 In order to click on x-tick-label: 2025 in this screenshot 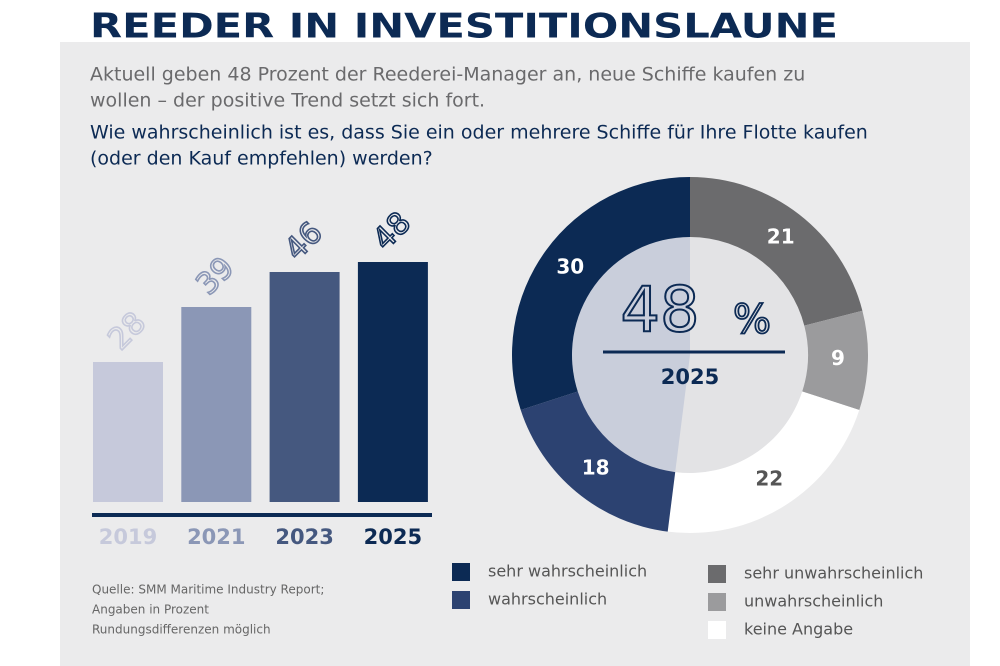, I will do `click(393, 537)`.